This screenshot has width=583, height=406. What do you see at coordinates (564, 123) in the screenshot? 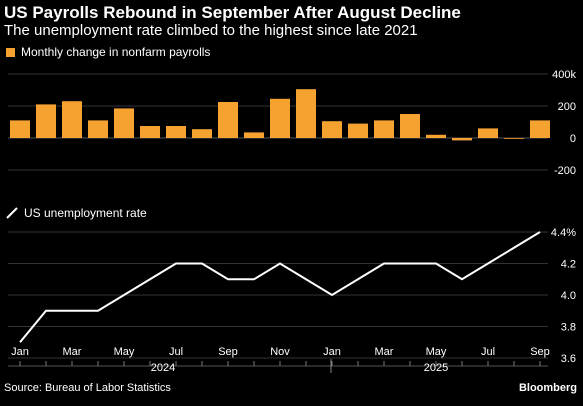
I see `bar-chart-y-axis: 400k 200 0 -200` at bounding box center [564, 123].